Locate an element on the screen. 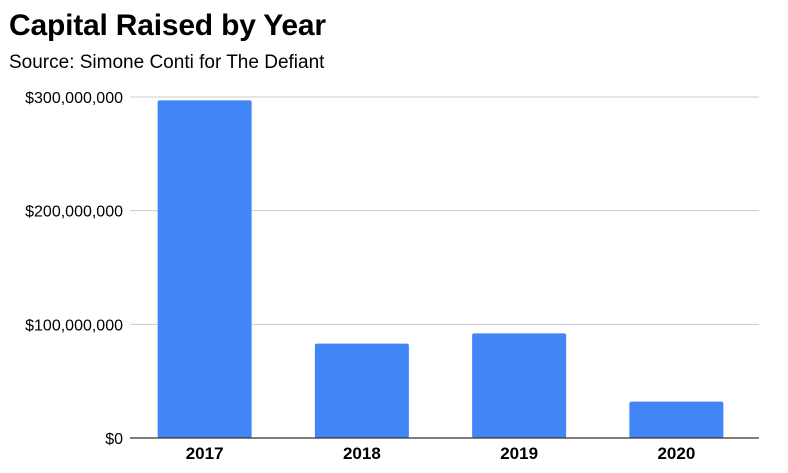 This screenshot has height=473, width=788. bar-2018 is located at coordinates (361, 390).